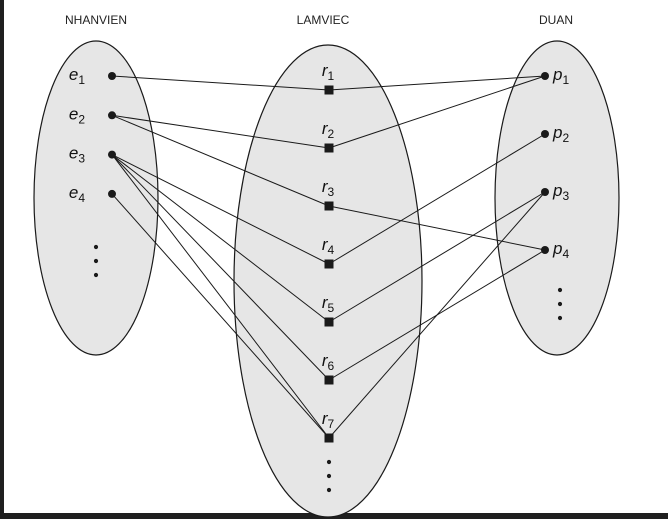 The image size is (668, 519). I want to click on set-ellipse-nhanvien, so click(96, 198).